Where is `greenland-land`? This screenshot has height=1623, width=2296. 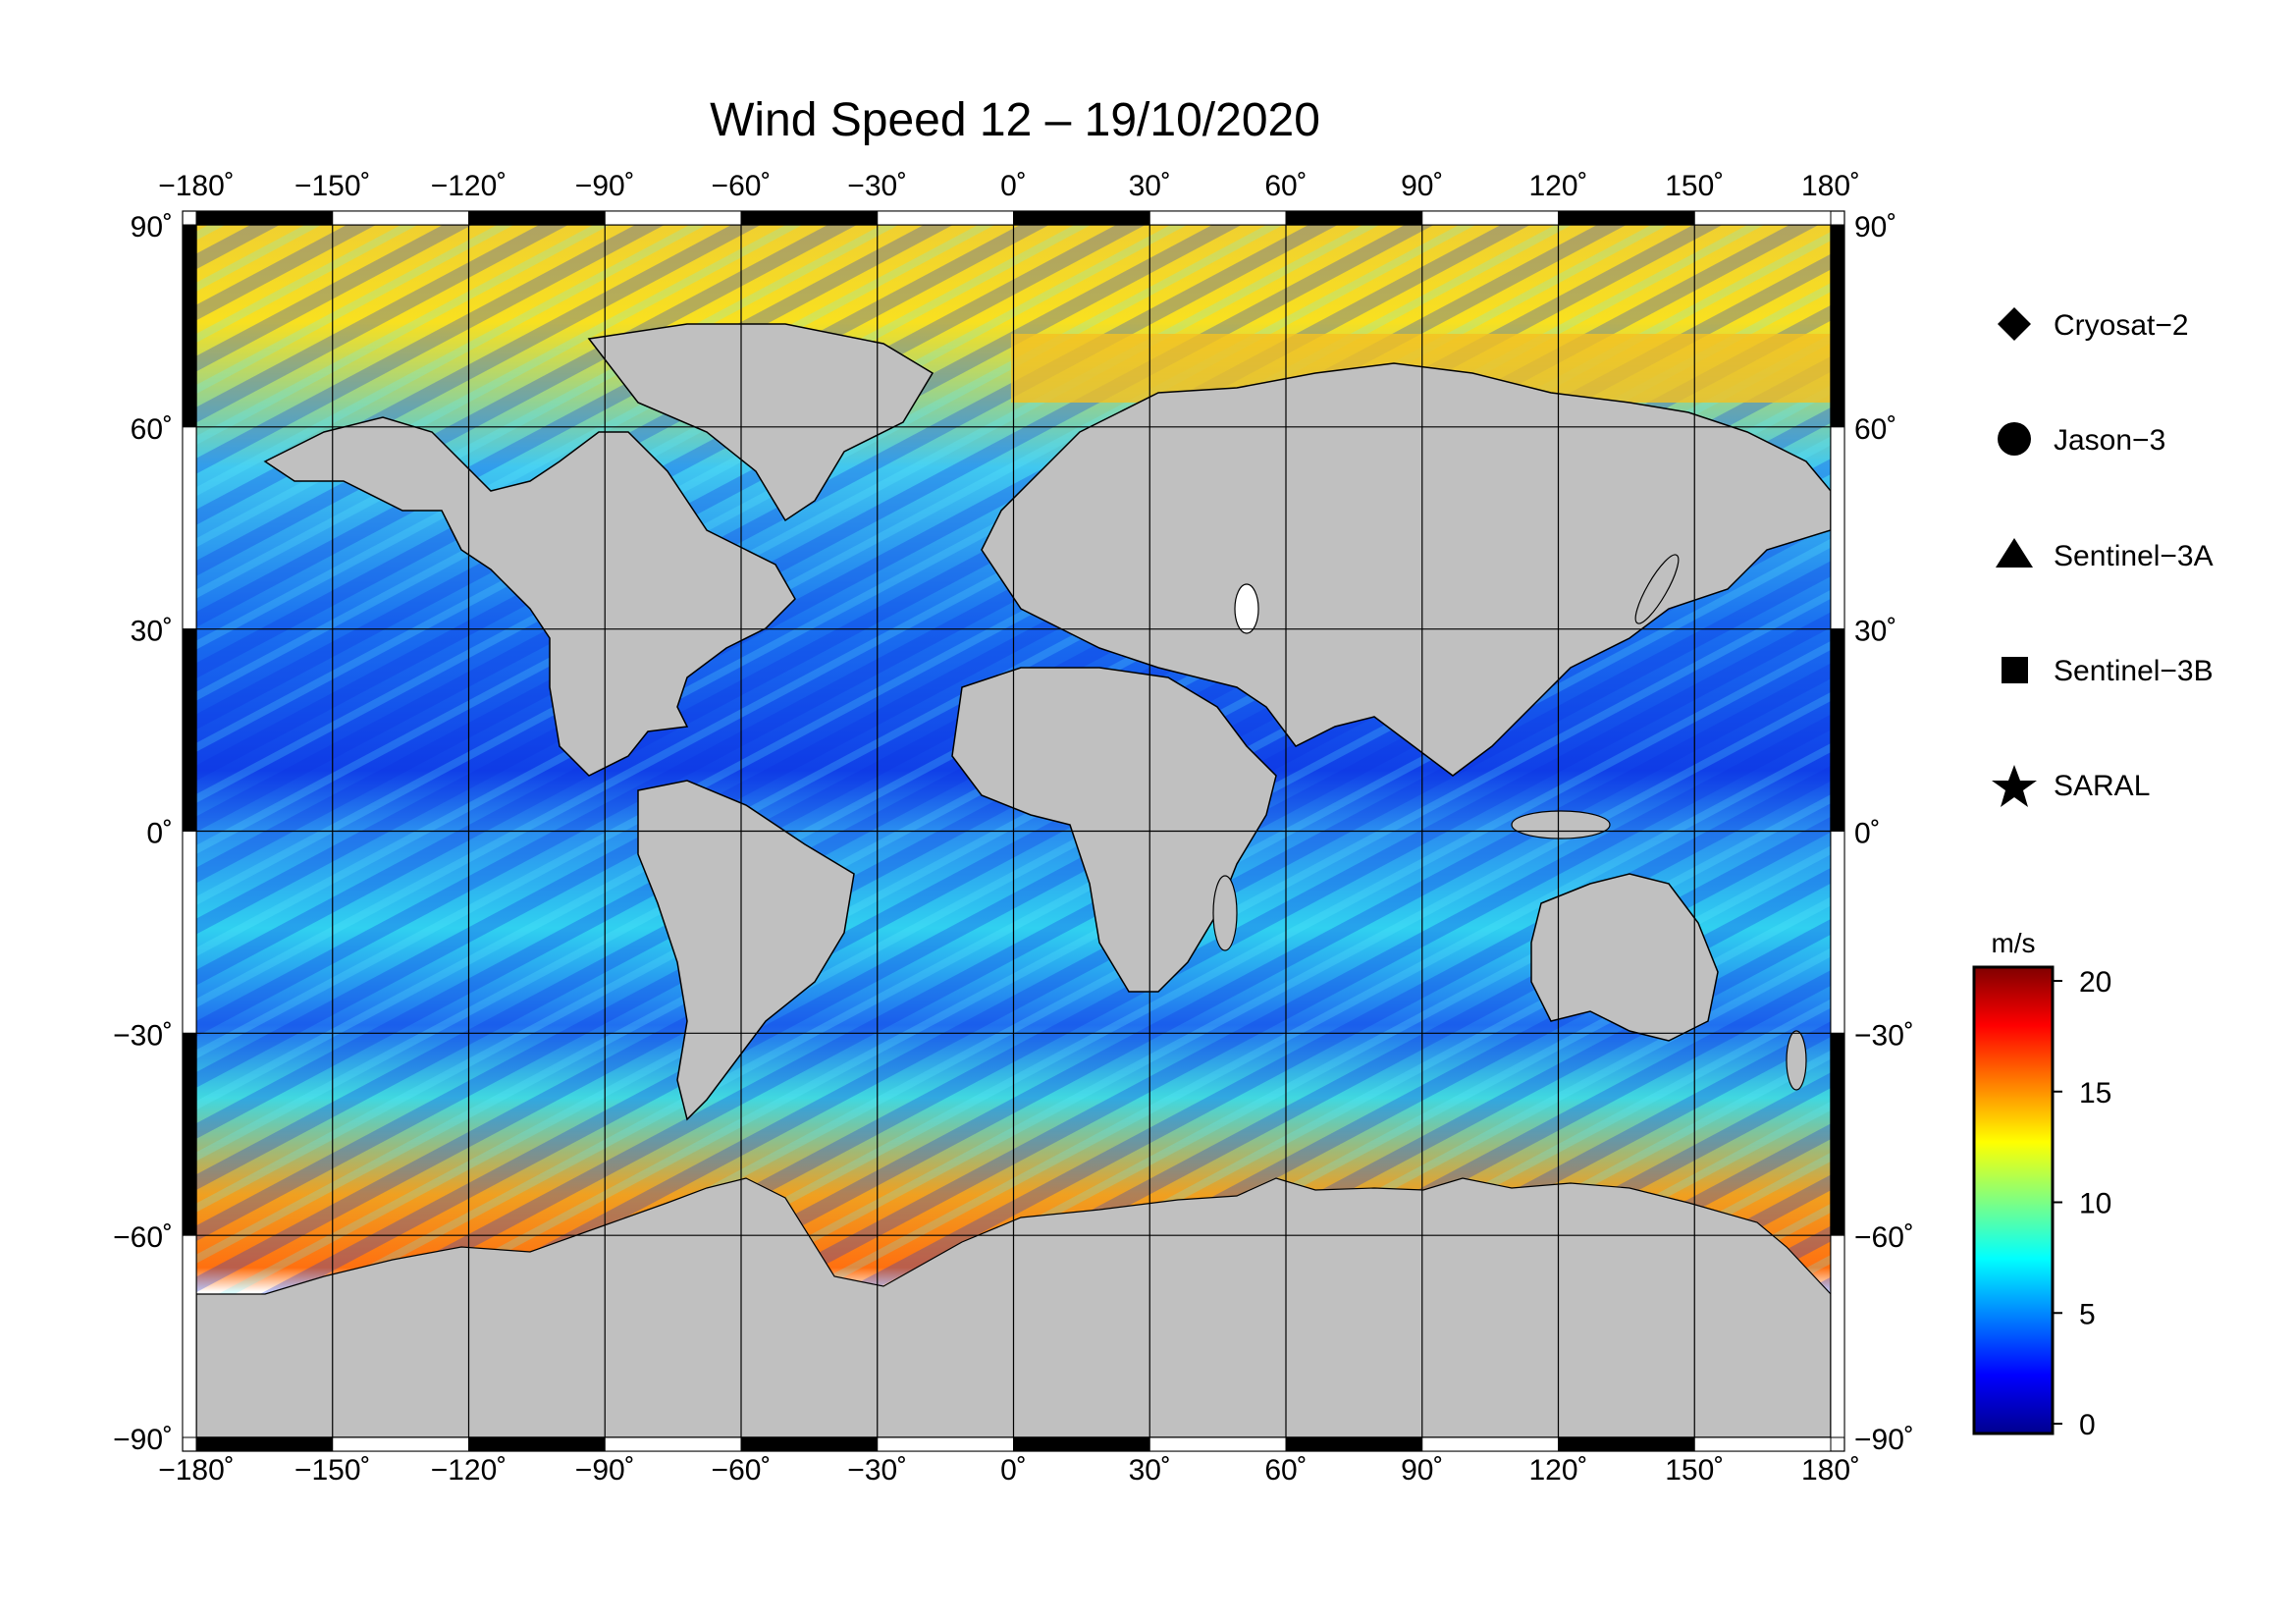
greenland-land is located at coordinates (760, 423).